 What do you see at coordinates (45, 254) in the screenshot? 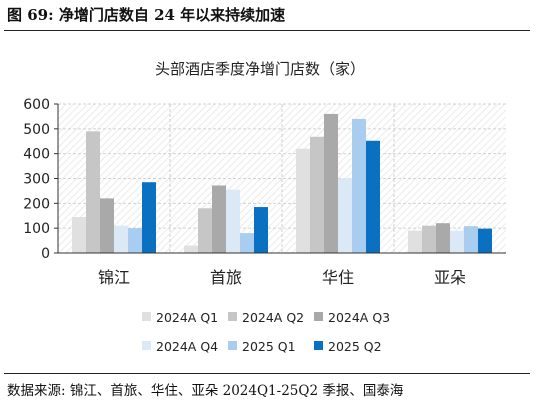
I see `y-tick-label: 0` at bounding box center [45, 254].